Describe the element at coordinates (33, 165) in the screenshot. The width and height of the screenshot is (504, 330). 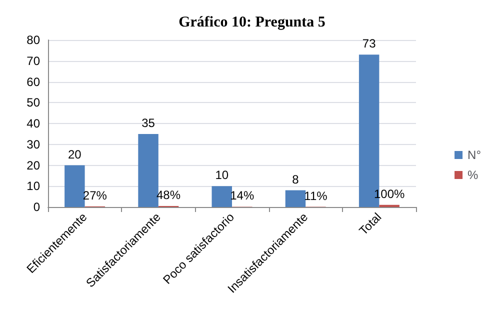
I see `y-tick-label: 20` at that location.